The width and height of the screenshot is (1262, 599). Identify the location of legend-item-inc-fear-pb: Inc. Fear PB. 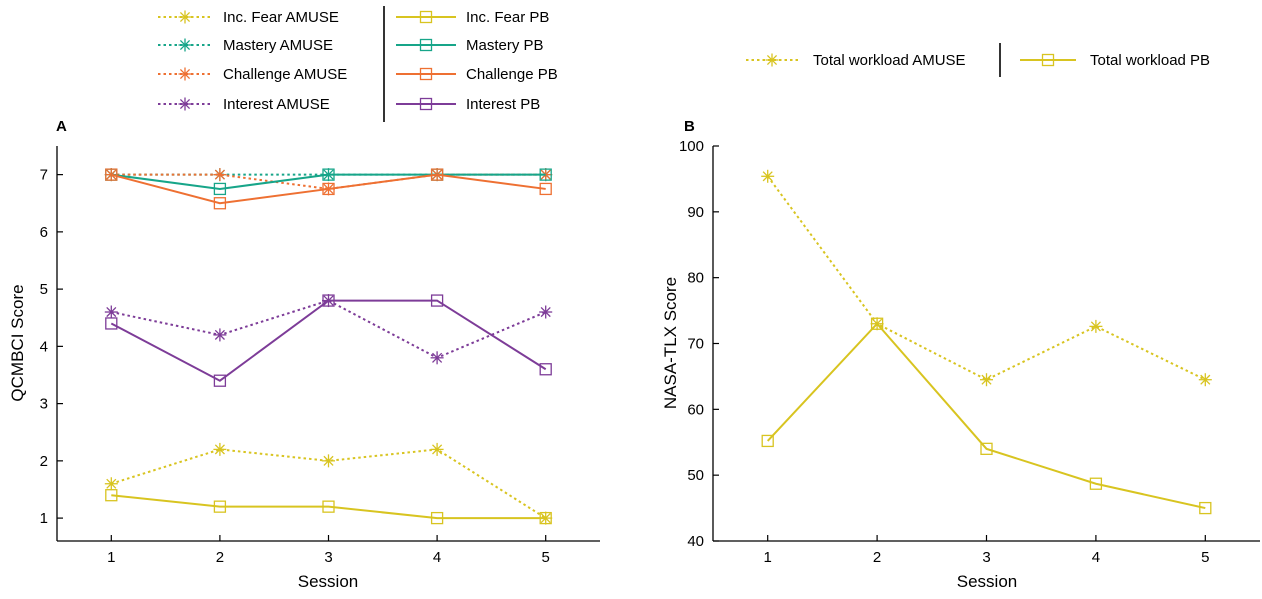
(472, 17).